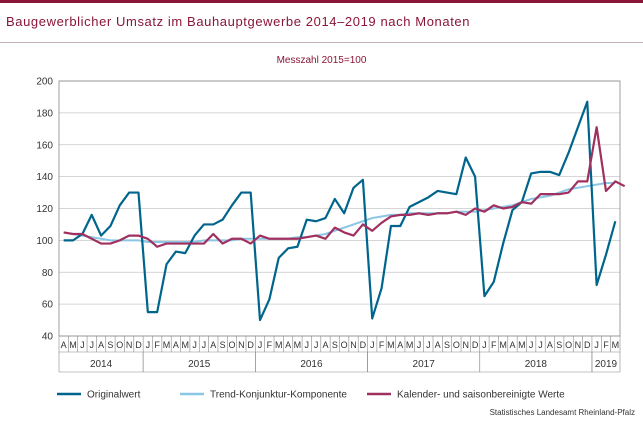 The height and width of the screenshot is (423, 643). I want to click on year-label: 2015, so click(199, 364).